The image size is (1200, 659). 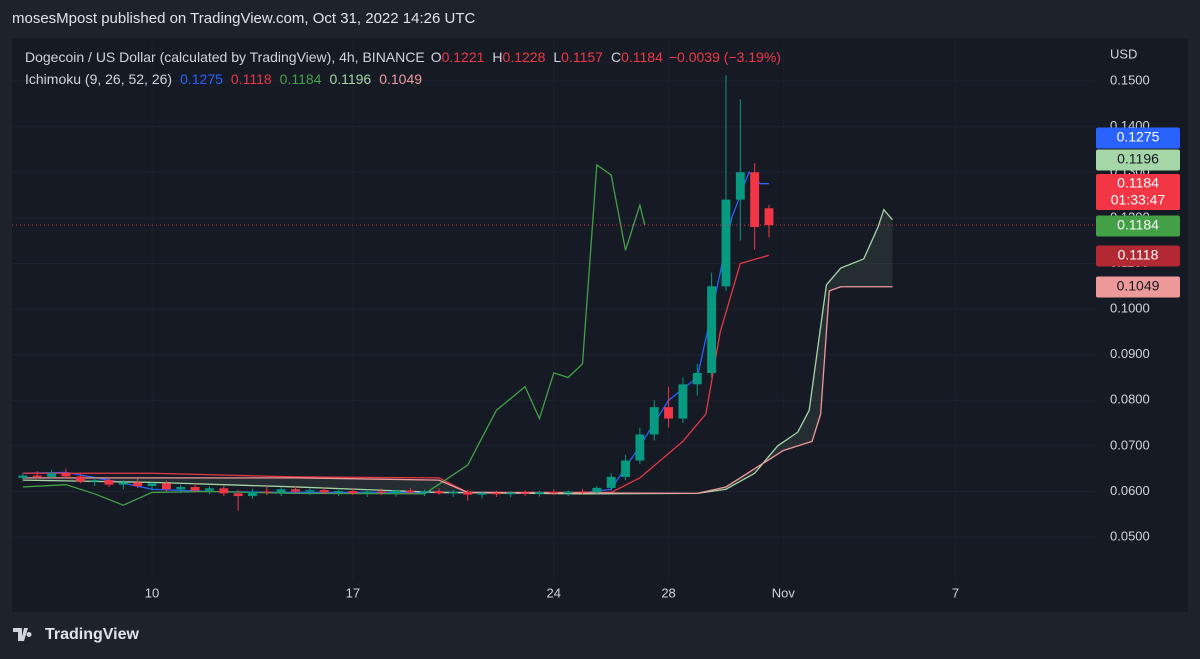 I want to click on brand: TradingView, so click(x=92, y=634).